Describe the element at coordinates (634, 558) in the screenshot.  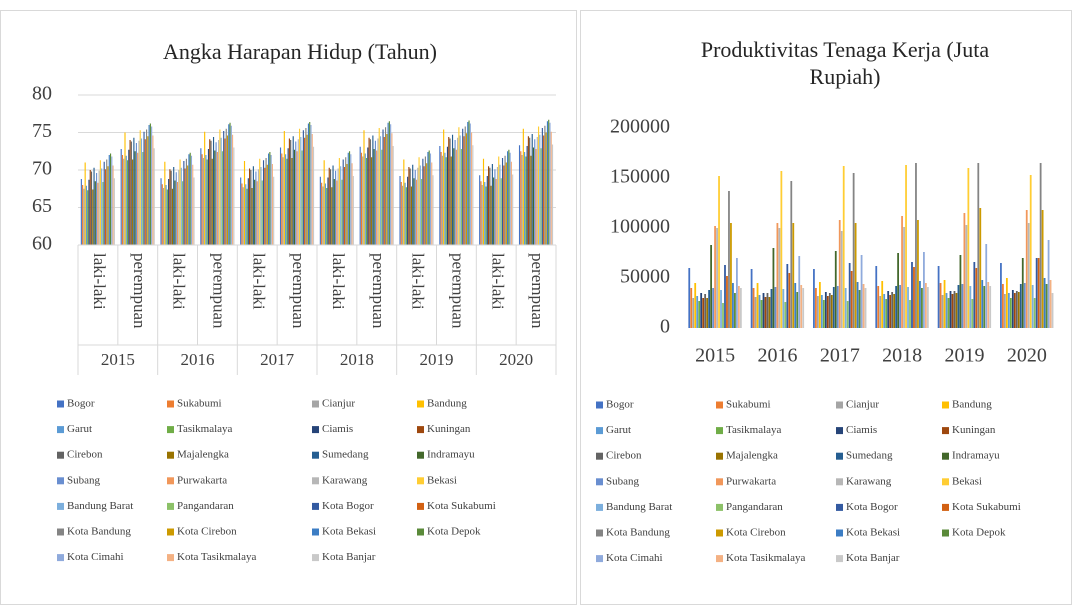
I see `legend-label: Kota Cimahi` at that location.